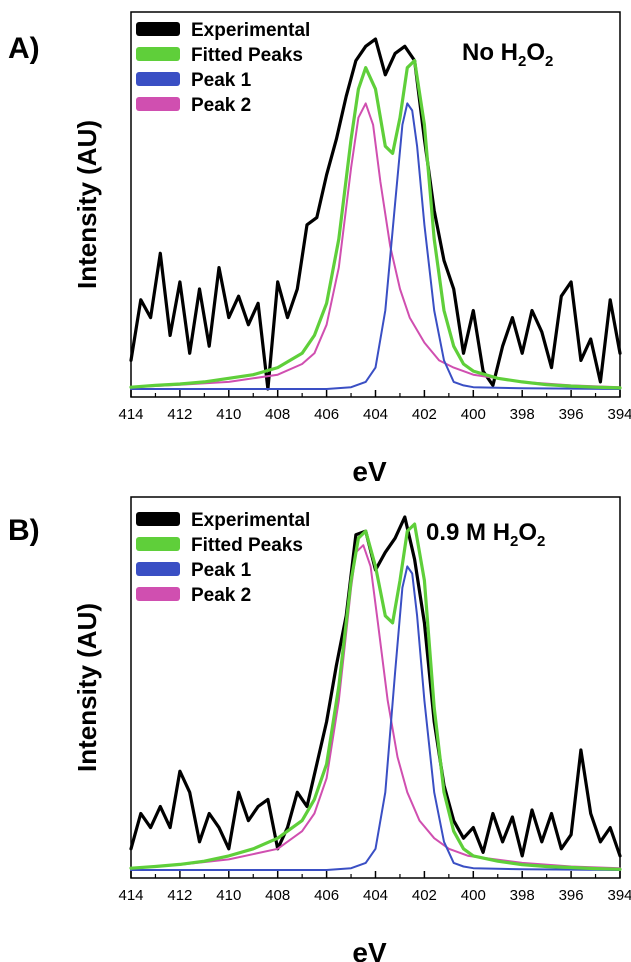  What do you see at coordinates (24, 530) in the screenshot?
I see `panel-label: B)` at bounding box center [24, 530].